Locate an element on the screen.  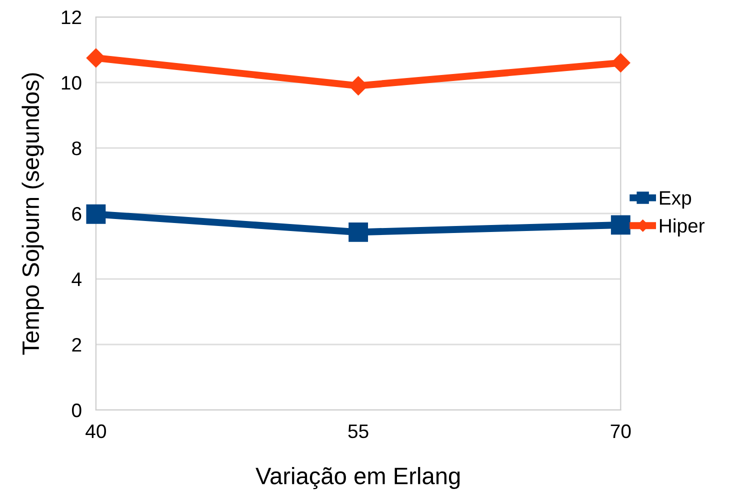
y-tick-label: 8 is located at coordinates (77, 148).